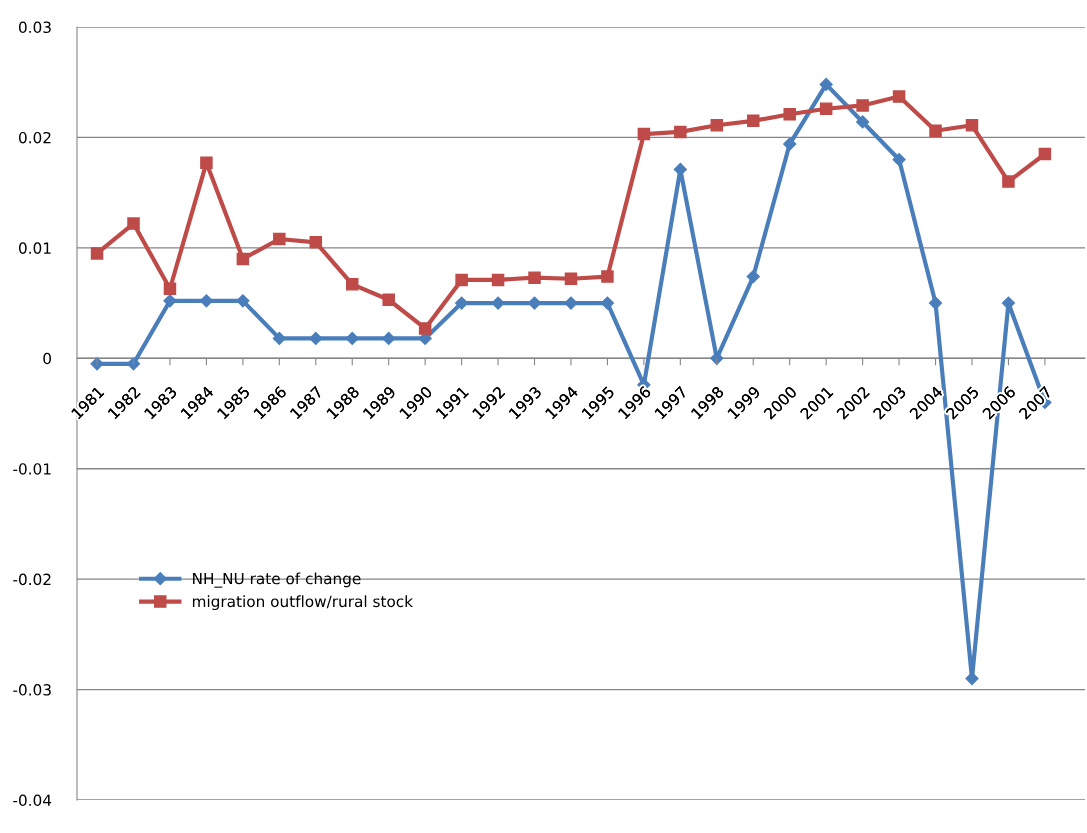 This screenshot has width=1087, height=833. What do you see at coordinates (34, 248) in the screenshot?
I see `y-tick-label: 0.01` at bounding box center [34, 248].